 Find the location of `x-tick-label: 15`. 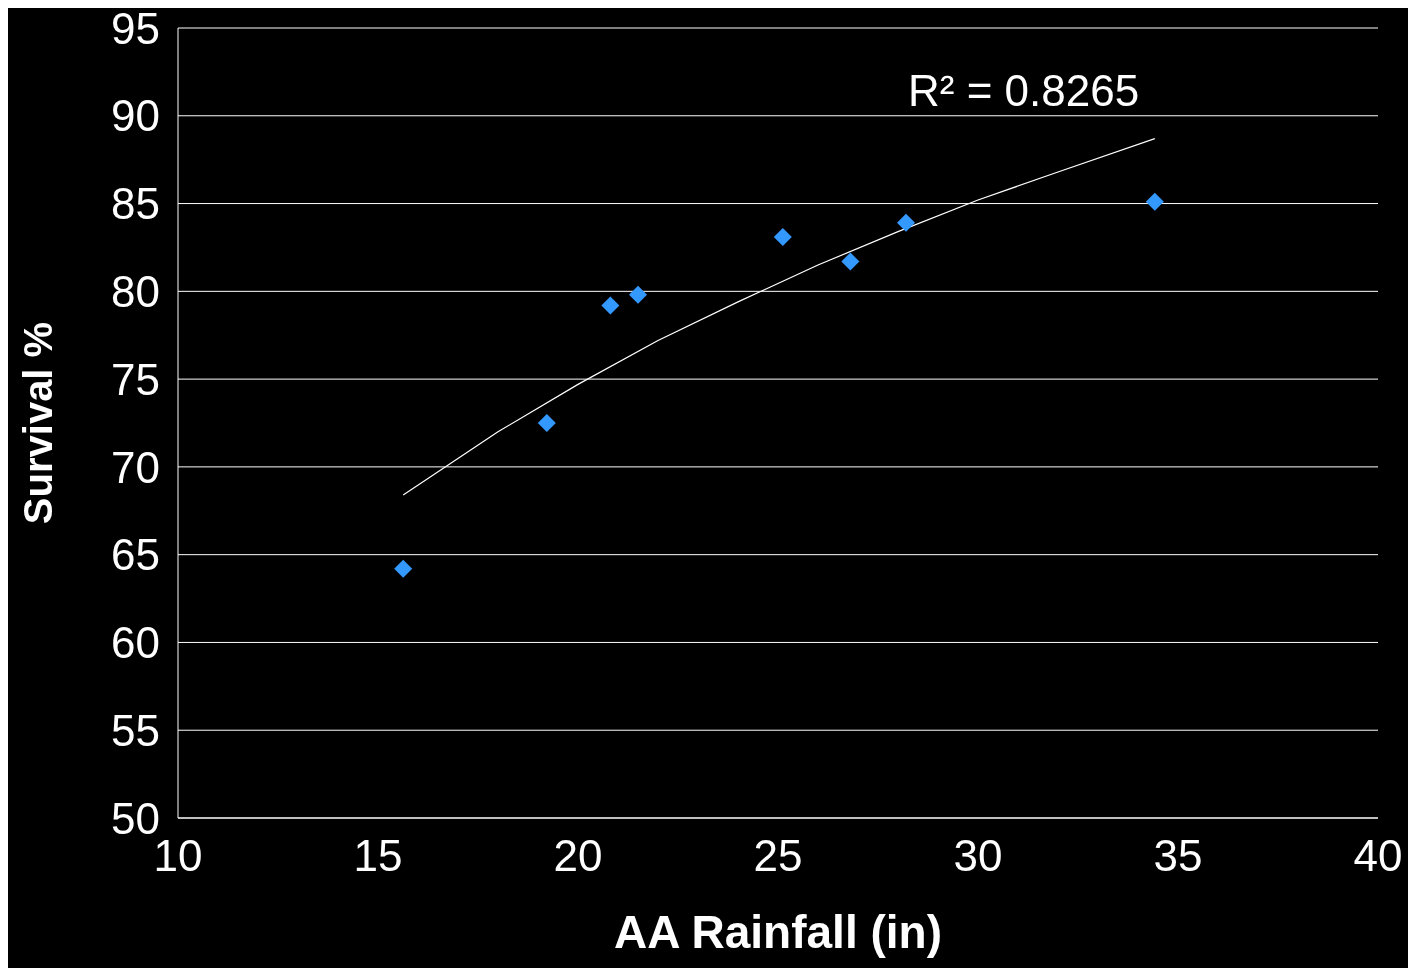

x-tick-label: 15 is located at coordinates (378, 856).